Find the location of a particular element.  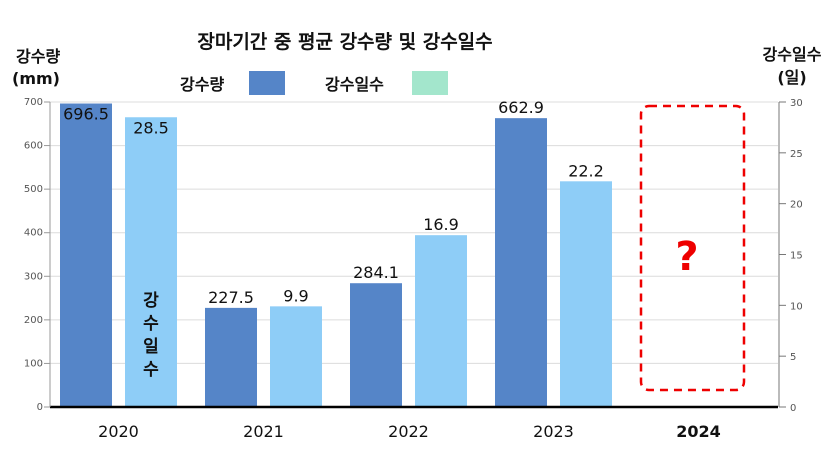

left-tick-label: 0 is located at coordinates (40, 407).